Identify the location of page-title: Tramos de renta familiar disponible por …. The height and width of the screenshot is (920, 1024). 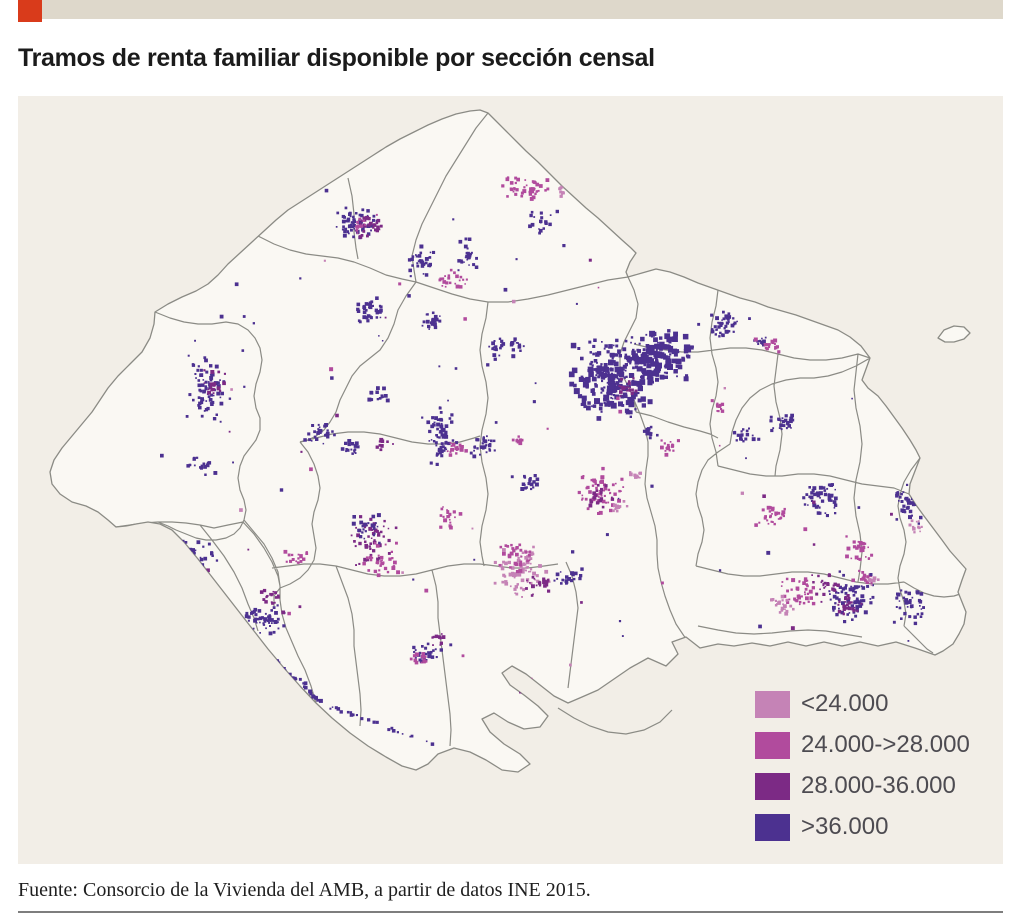
(336, 58).